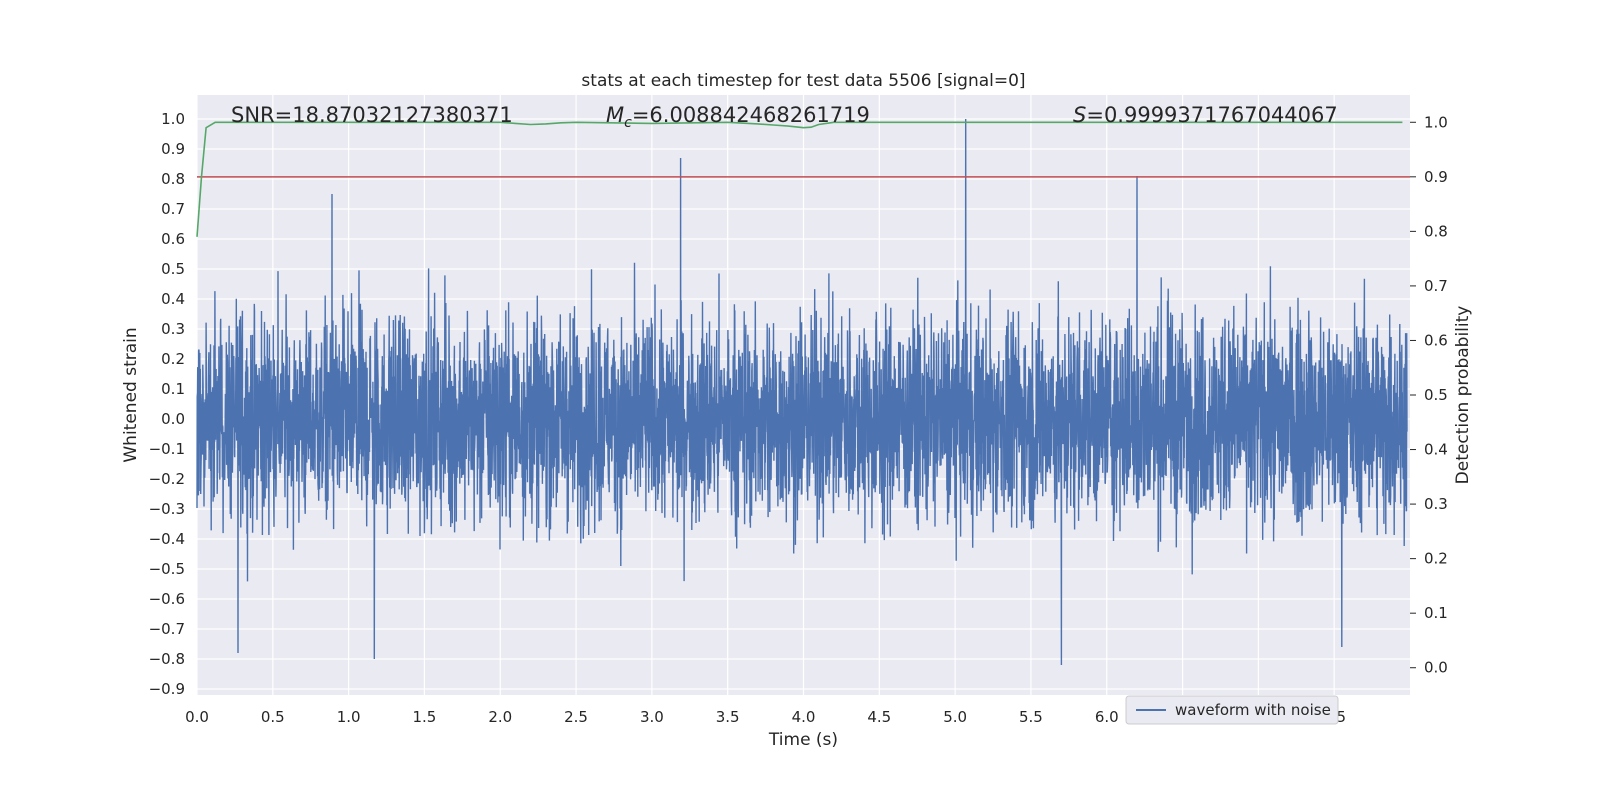  I want to click on mc-subscript: c, so click(628, 123).